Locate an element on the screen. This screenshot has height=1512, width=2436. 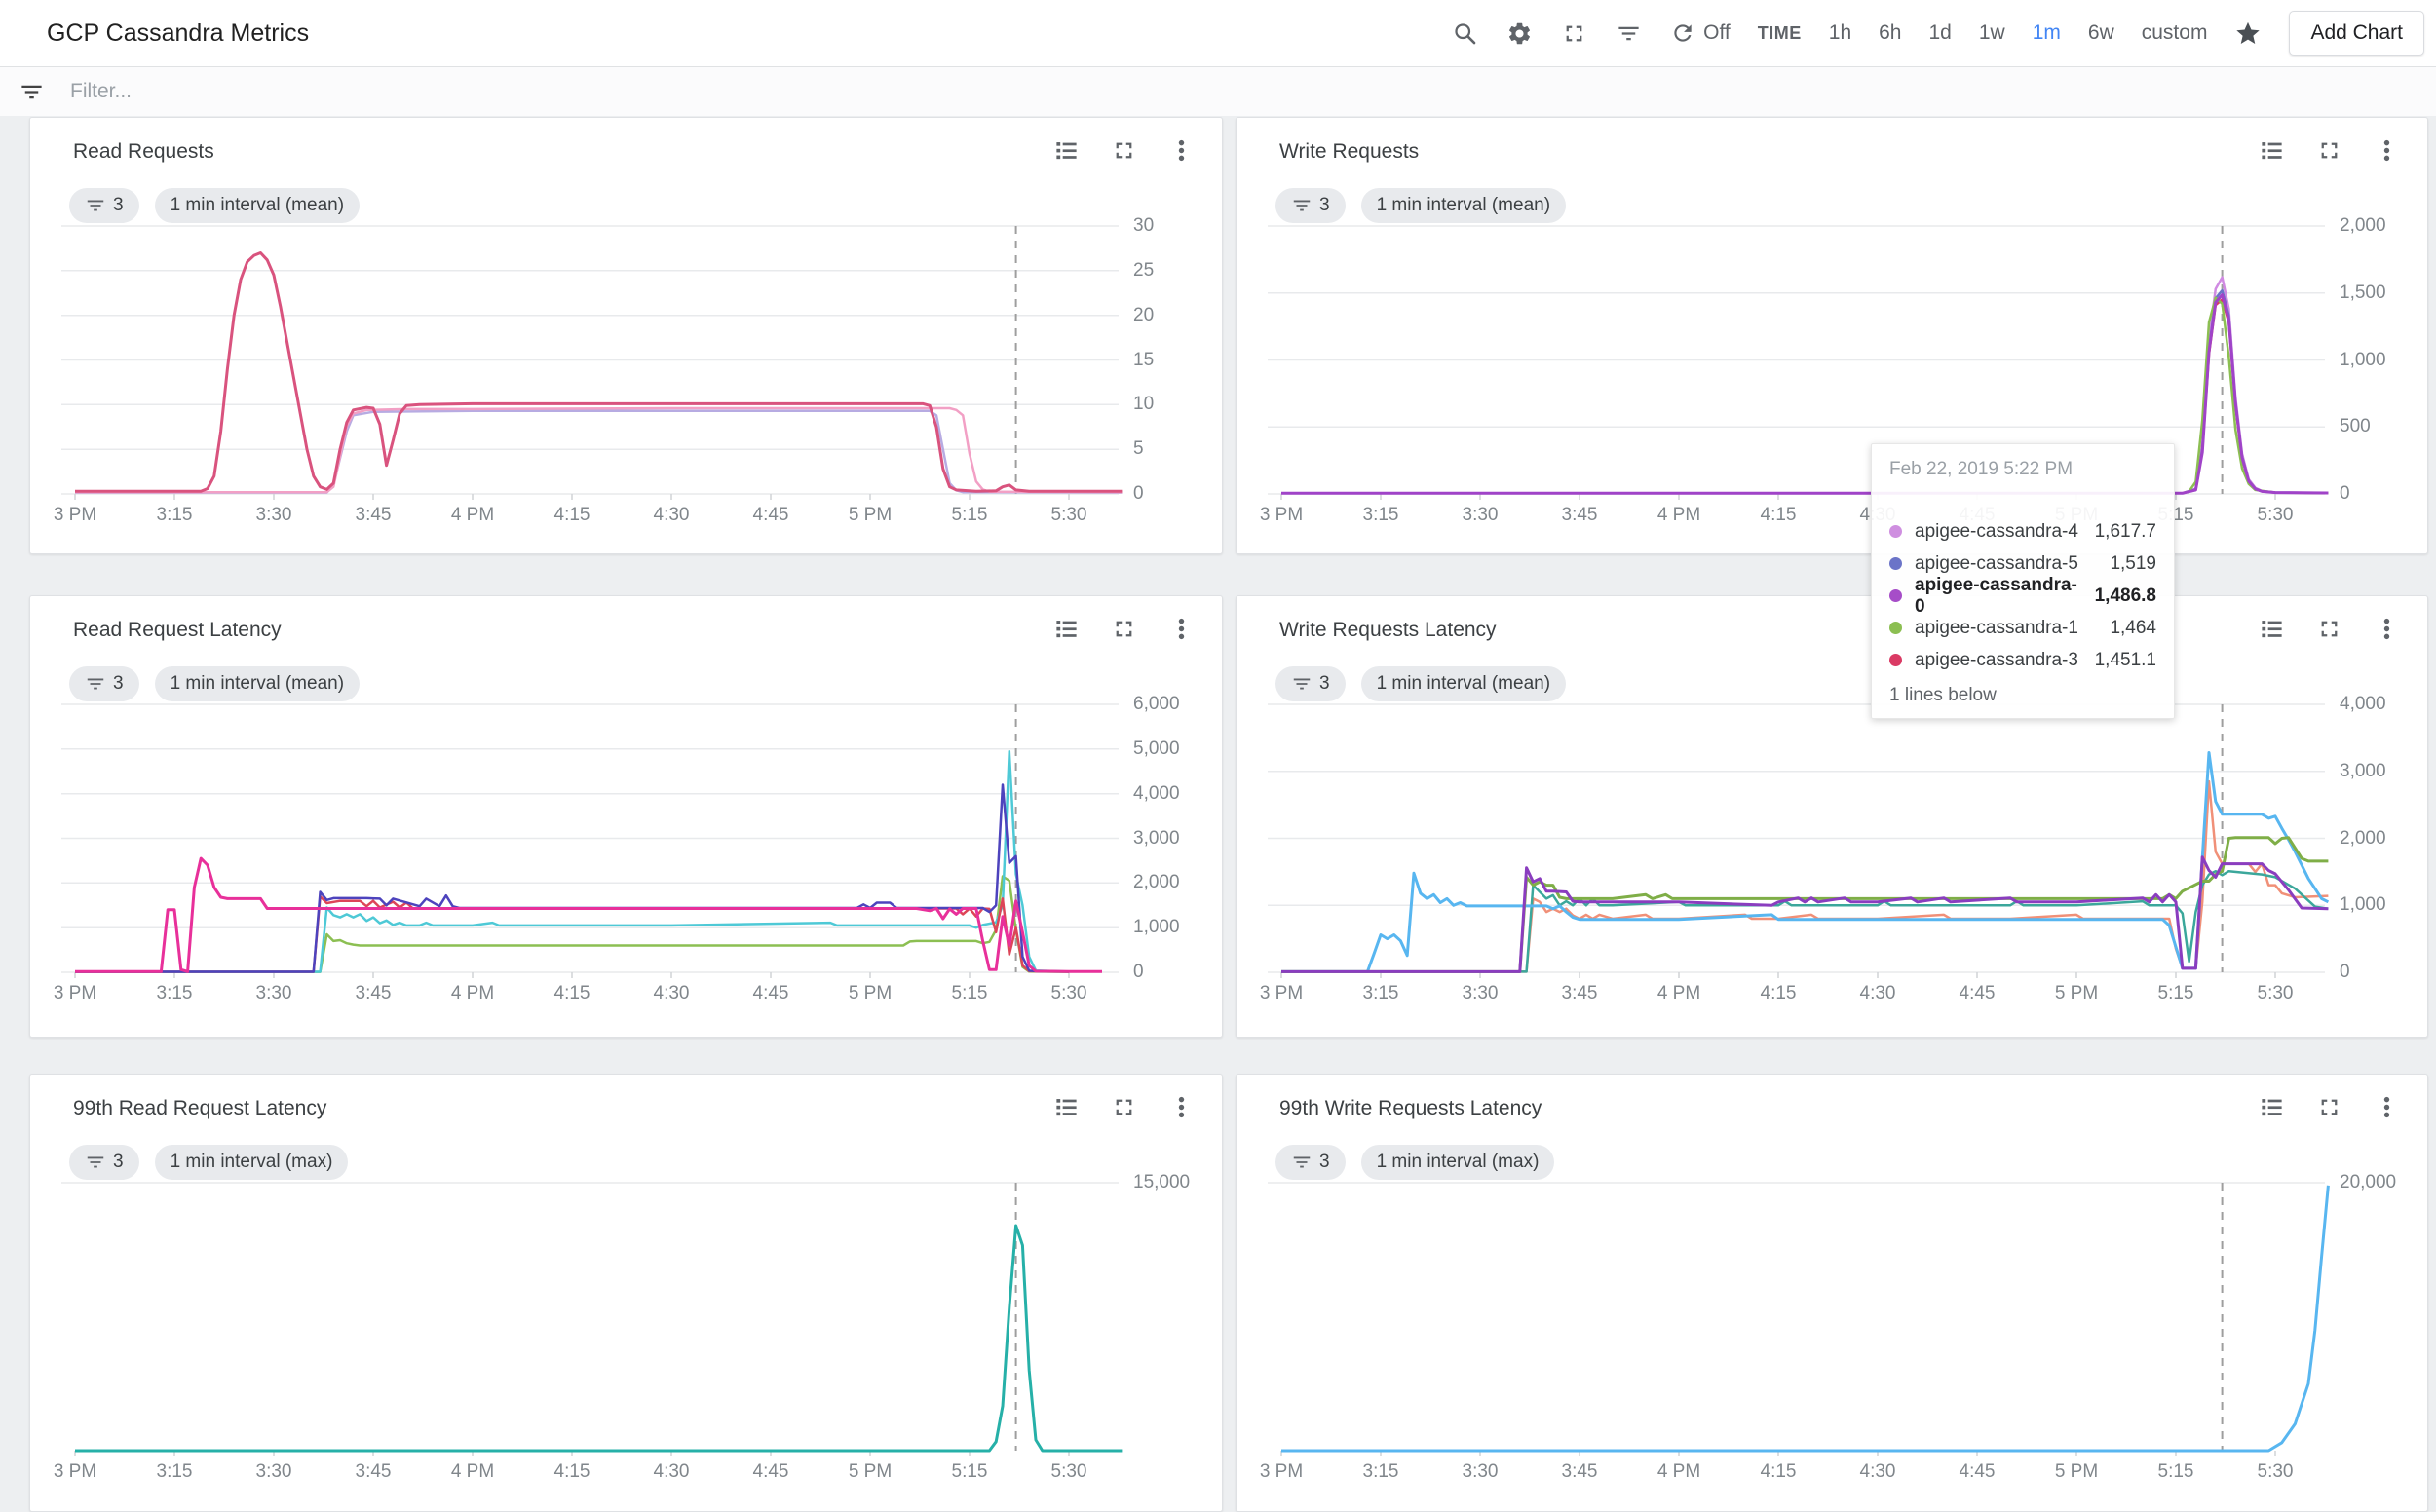
interval-label: 1 min interval (max) is located at coordinates (1458, 1162).